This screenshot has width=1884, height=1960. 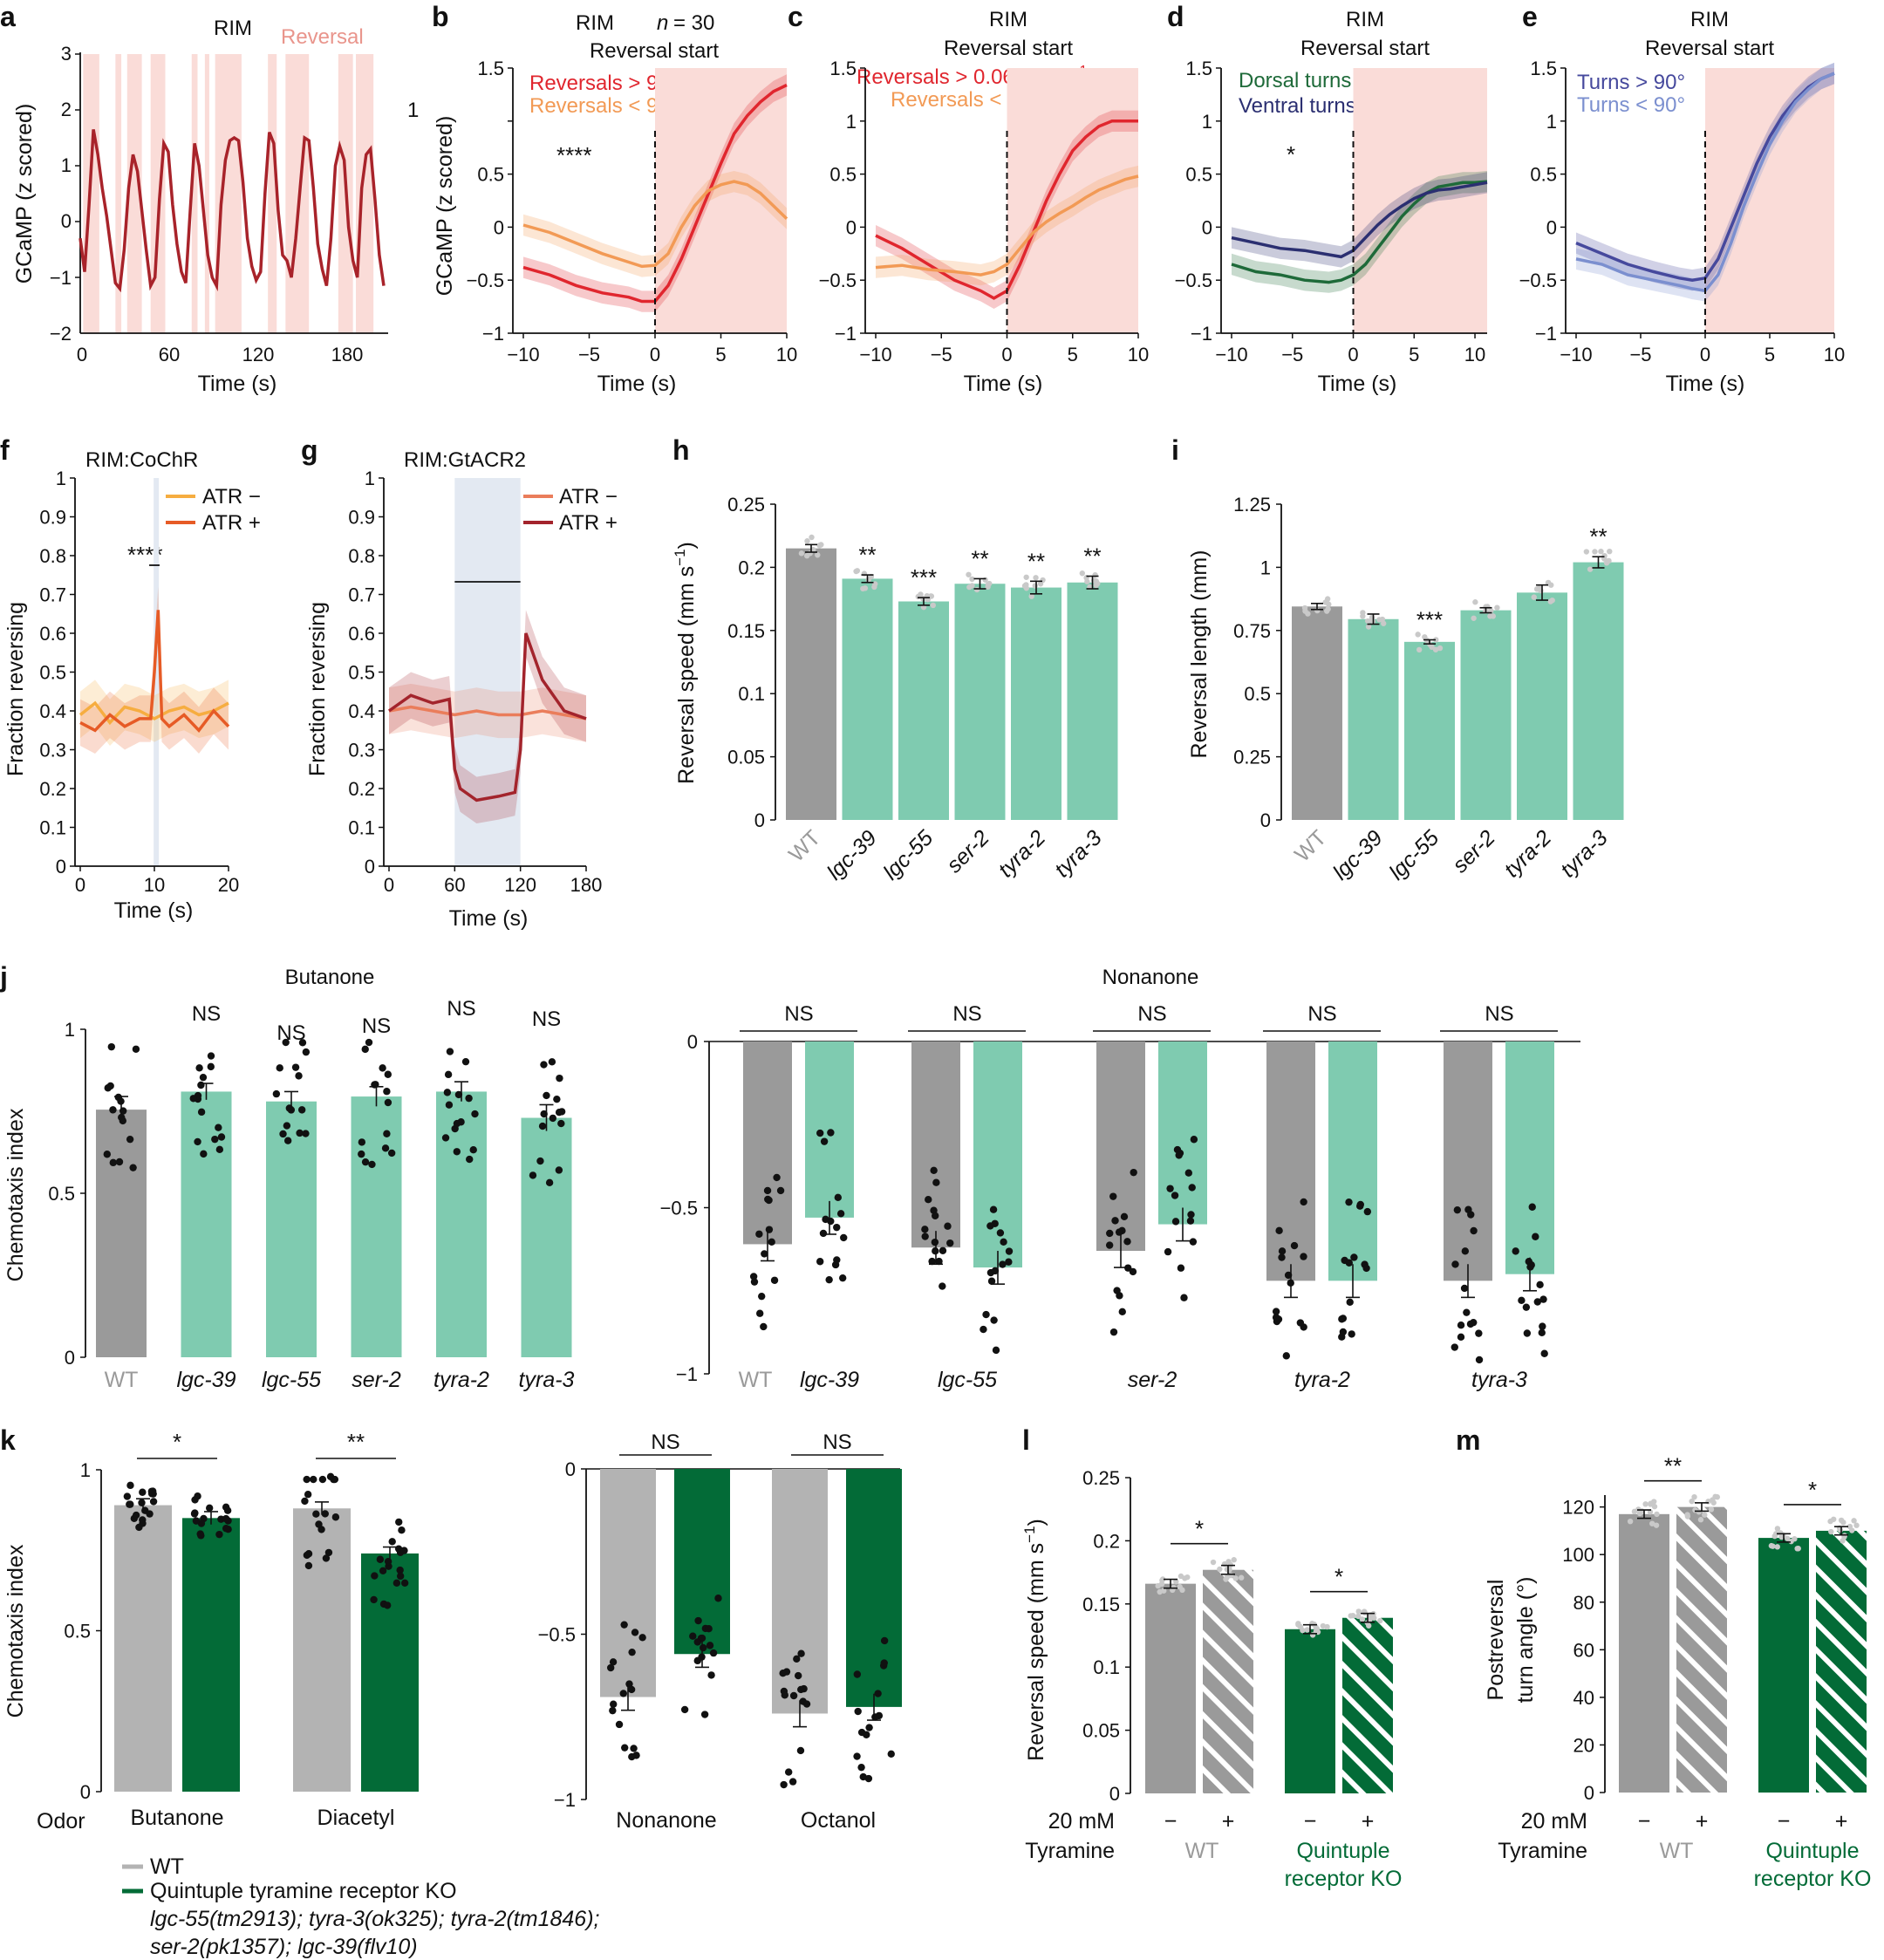 I want to click on x-tick: −5, so click(x=1292, y=354).